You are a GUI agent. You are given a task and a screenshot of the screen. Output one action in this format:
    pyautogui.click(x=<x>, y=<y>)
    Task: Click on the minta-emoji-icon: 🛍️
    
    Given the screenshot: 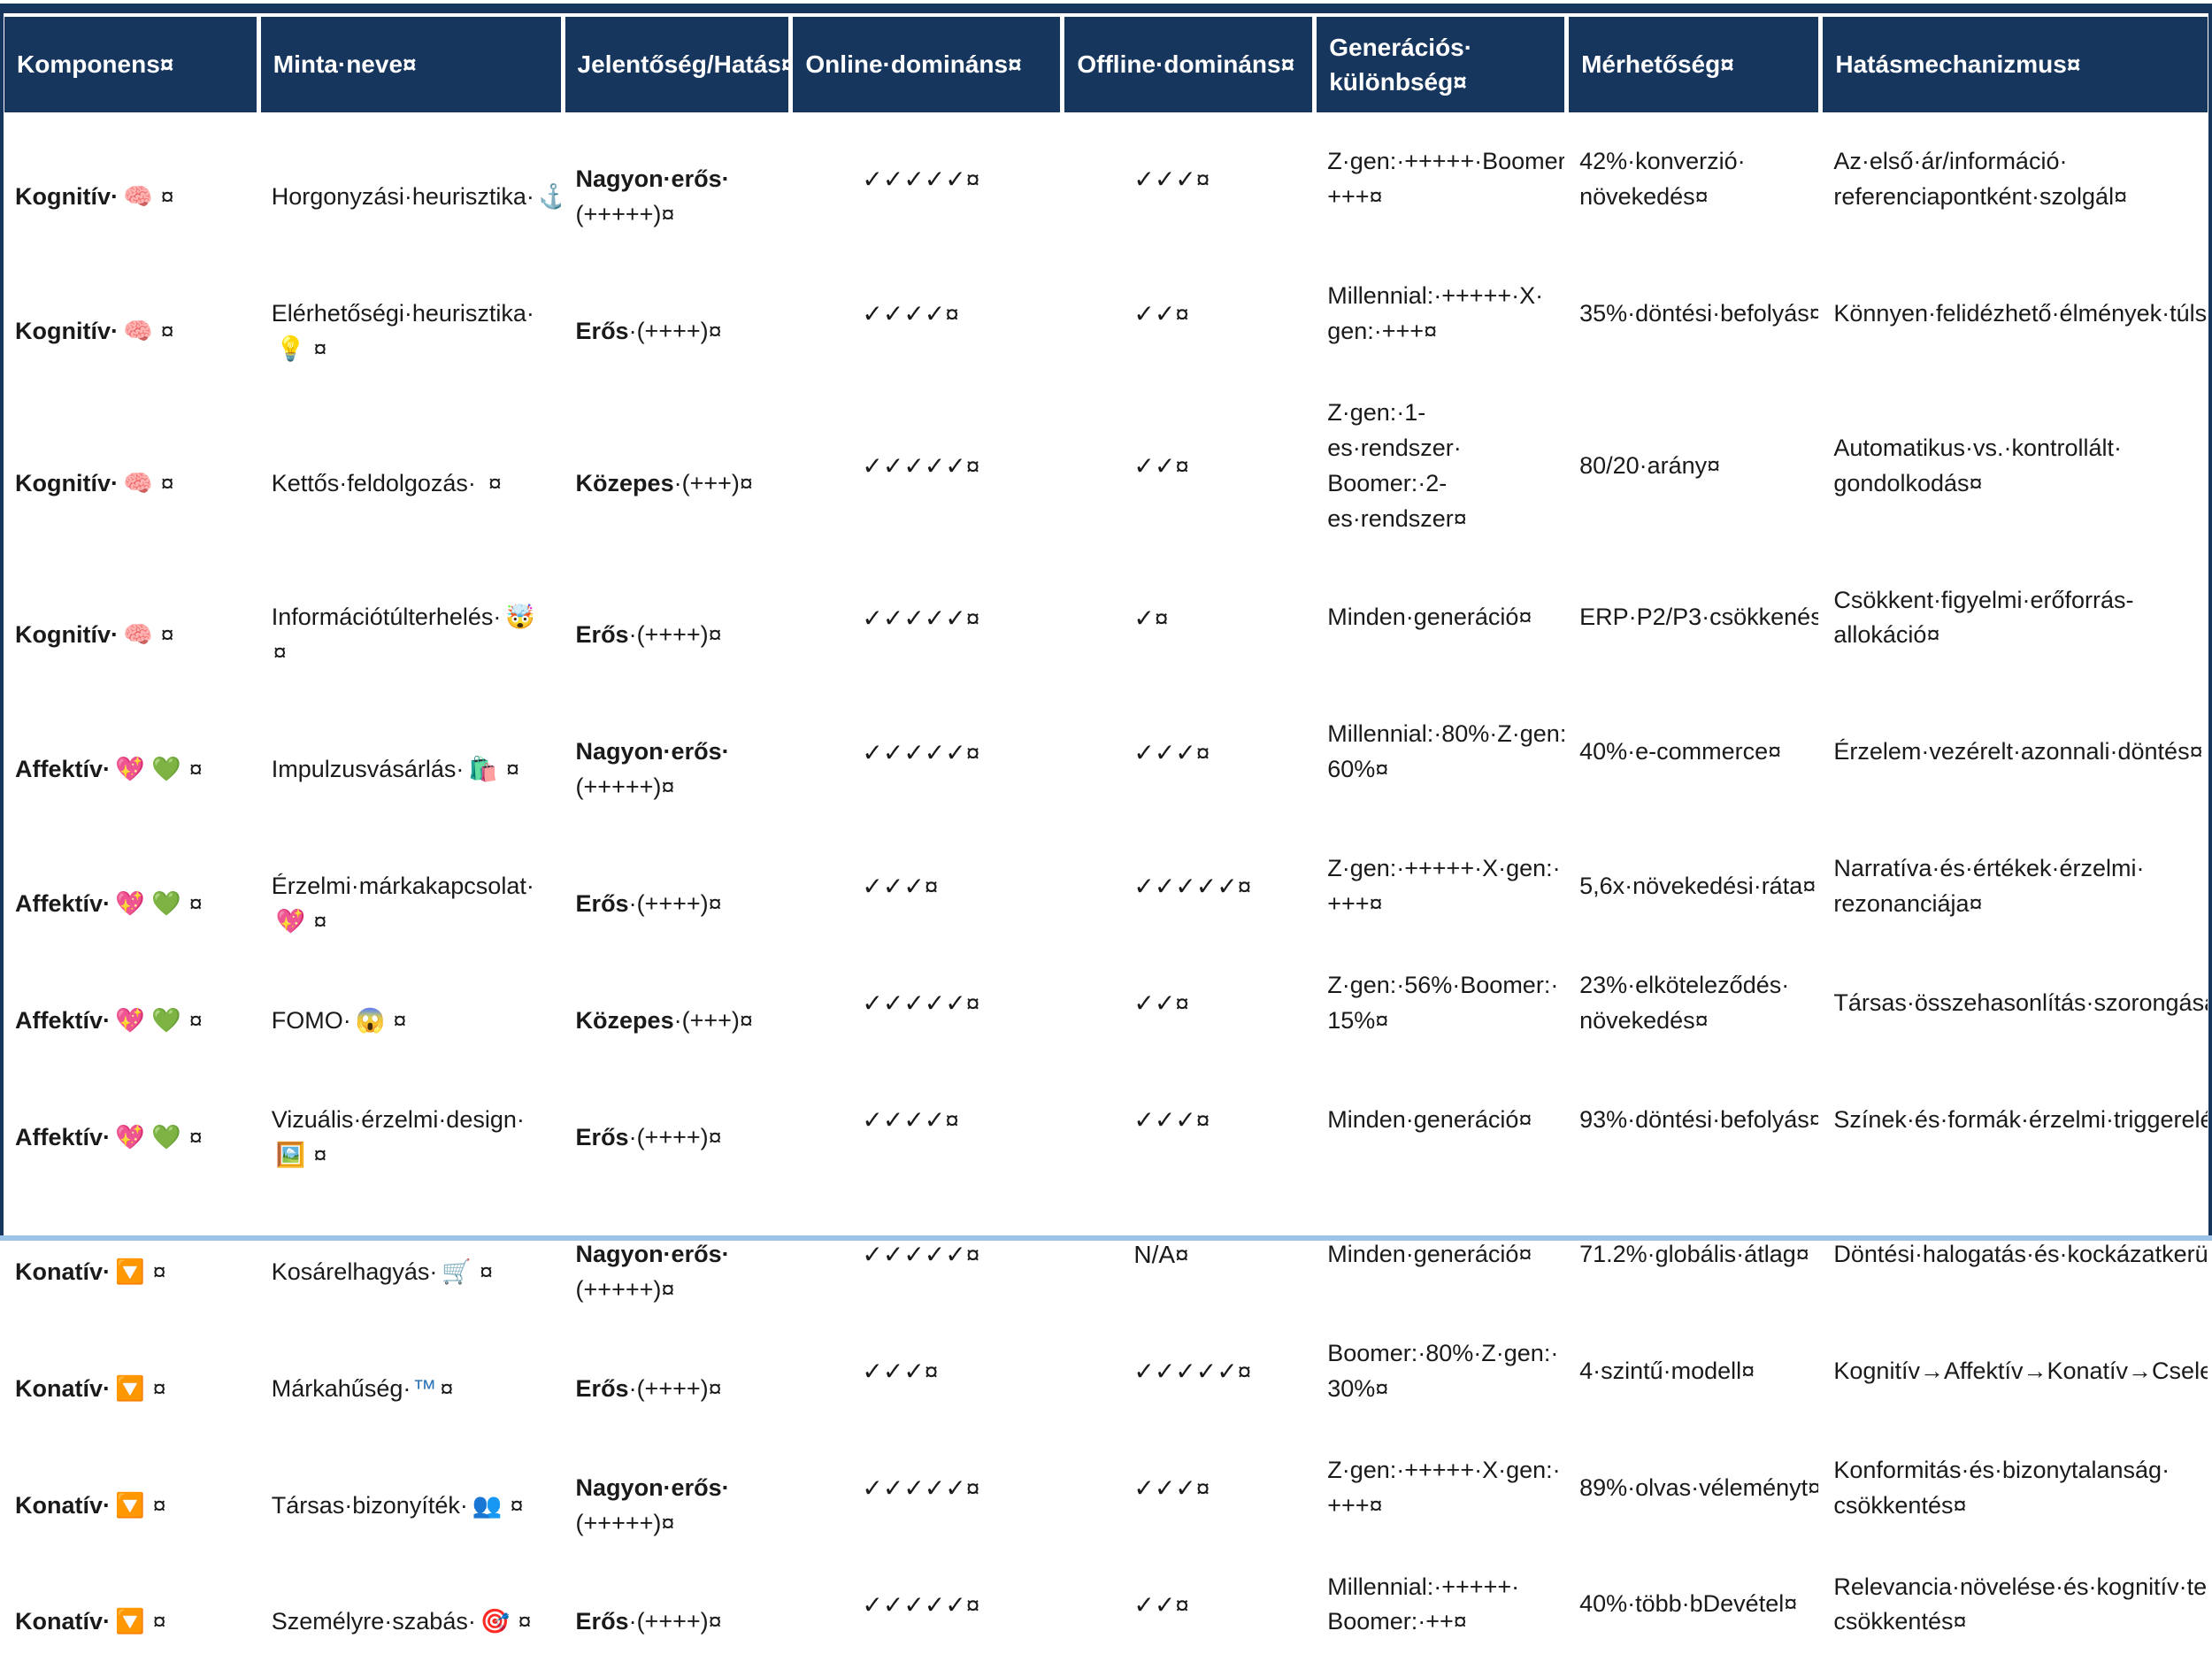 What is the action you would take?
    pyautogui.click(x=483, y=769)
    